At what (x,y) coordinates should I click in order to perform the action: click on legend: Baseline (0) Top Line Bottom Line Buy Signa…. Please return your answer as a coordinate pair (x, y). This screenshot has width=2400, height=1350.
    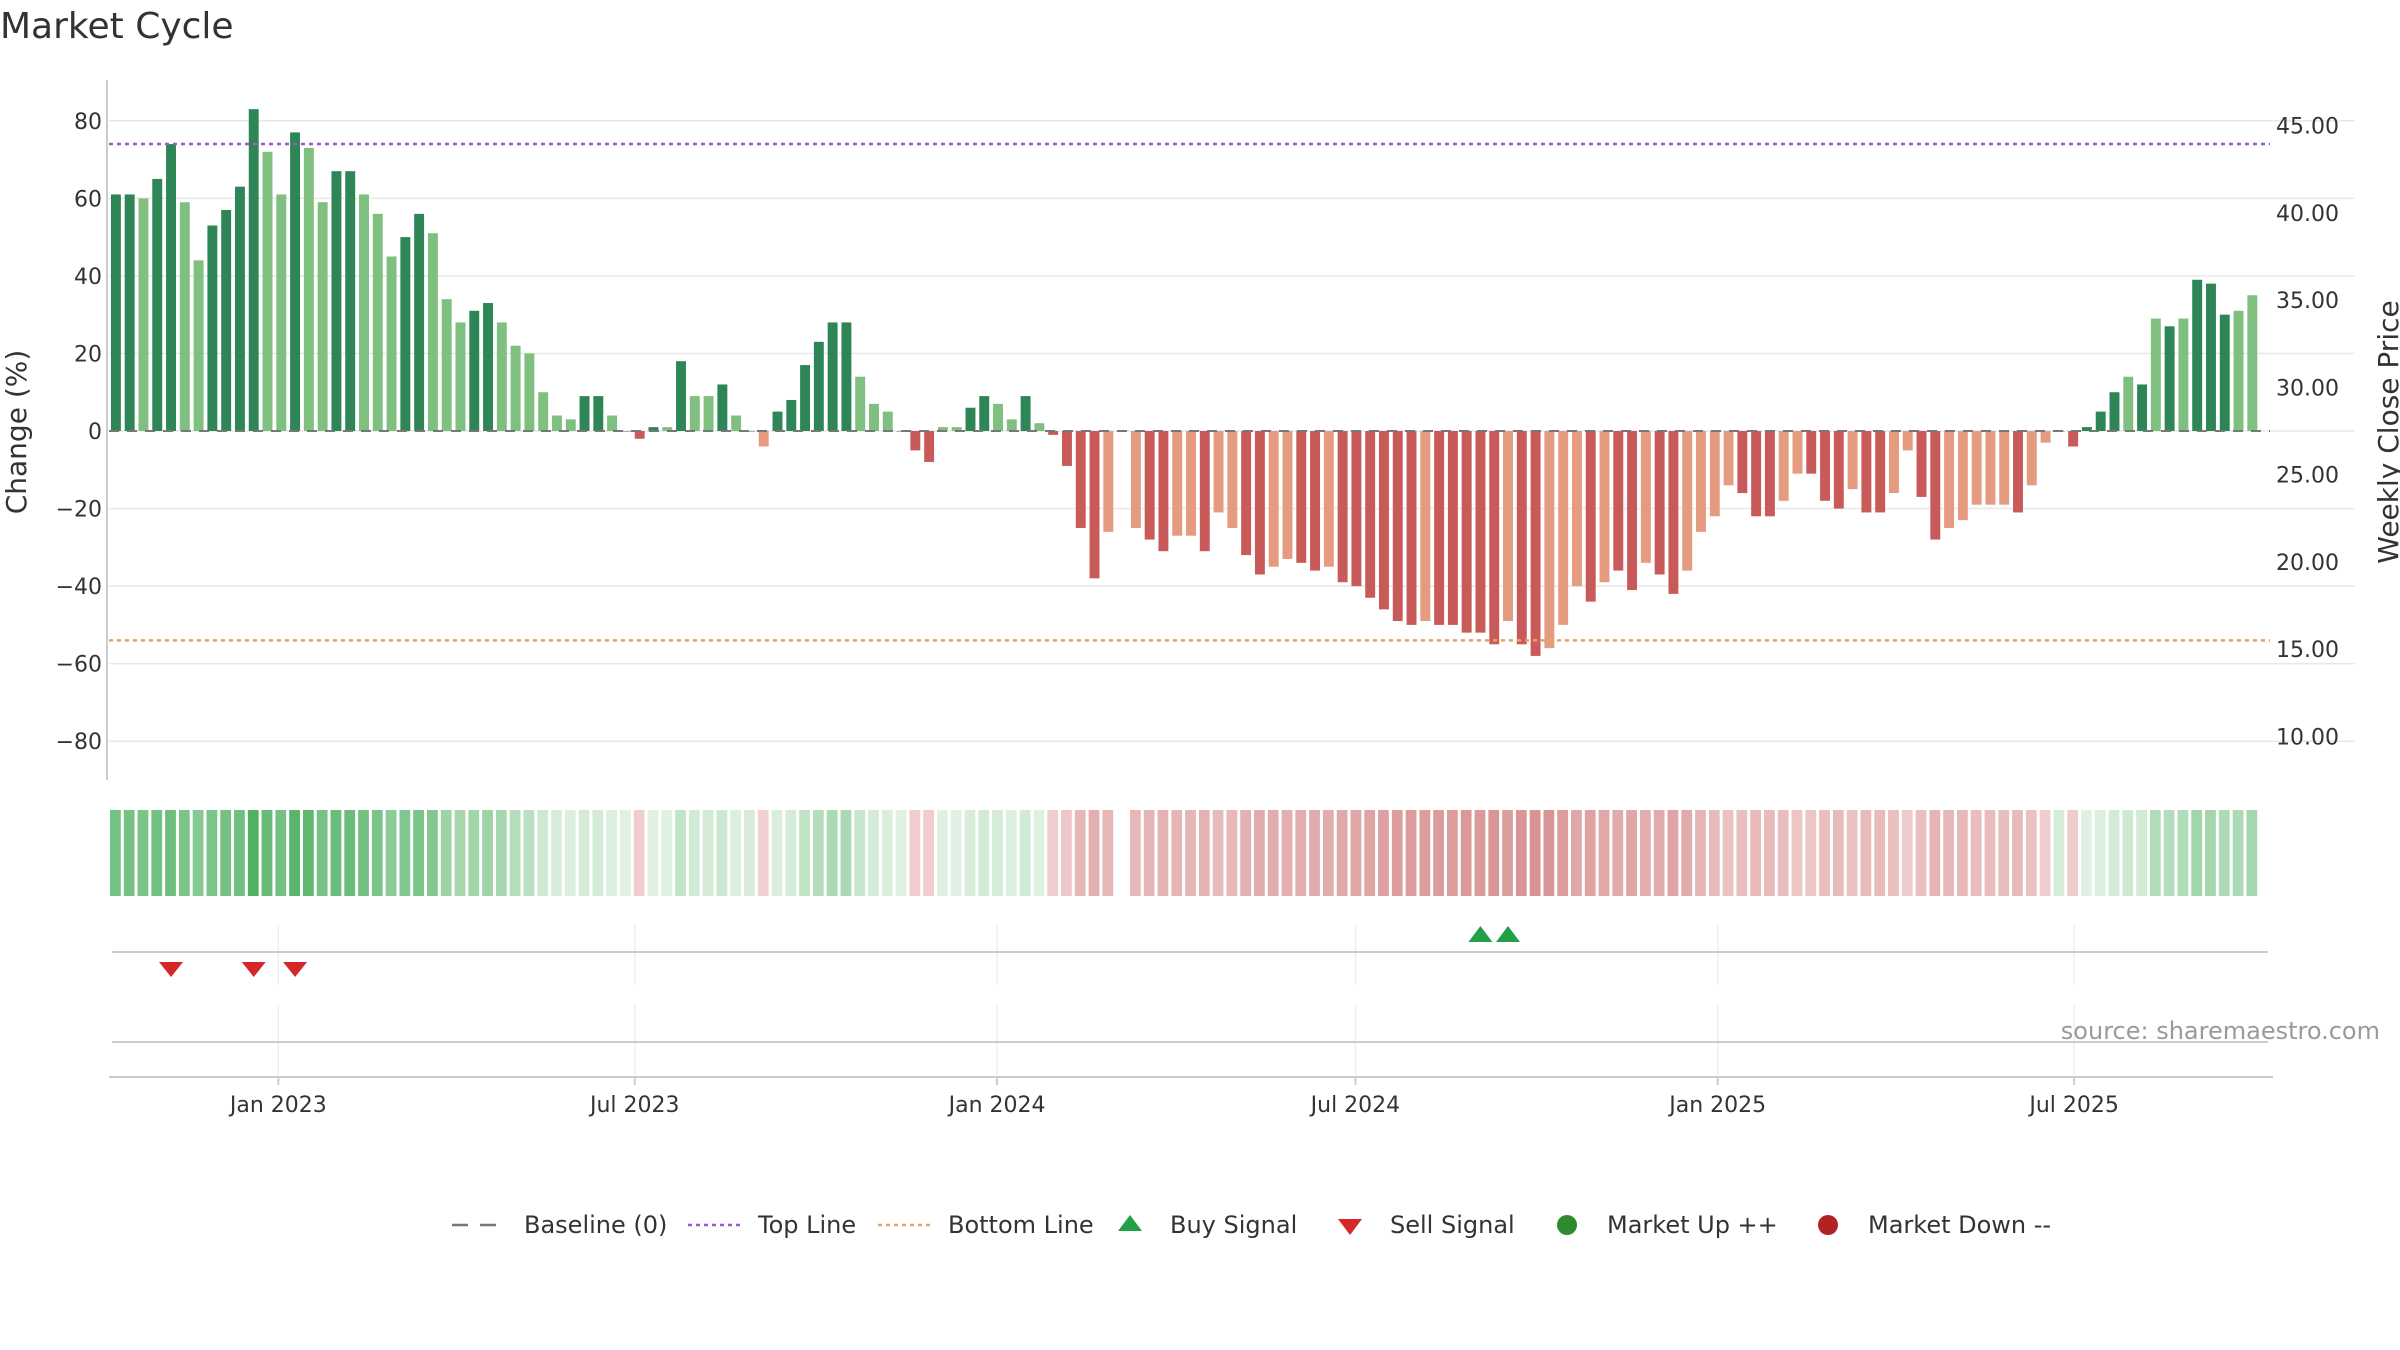
    Looking at the image, I should click on (1251, 1225).